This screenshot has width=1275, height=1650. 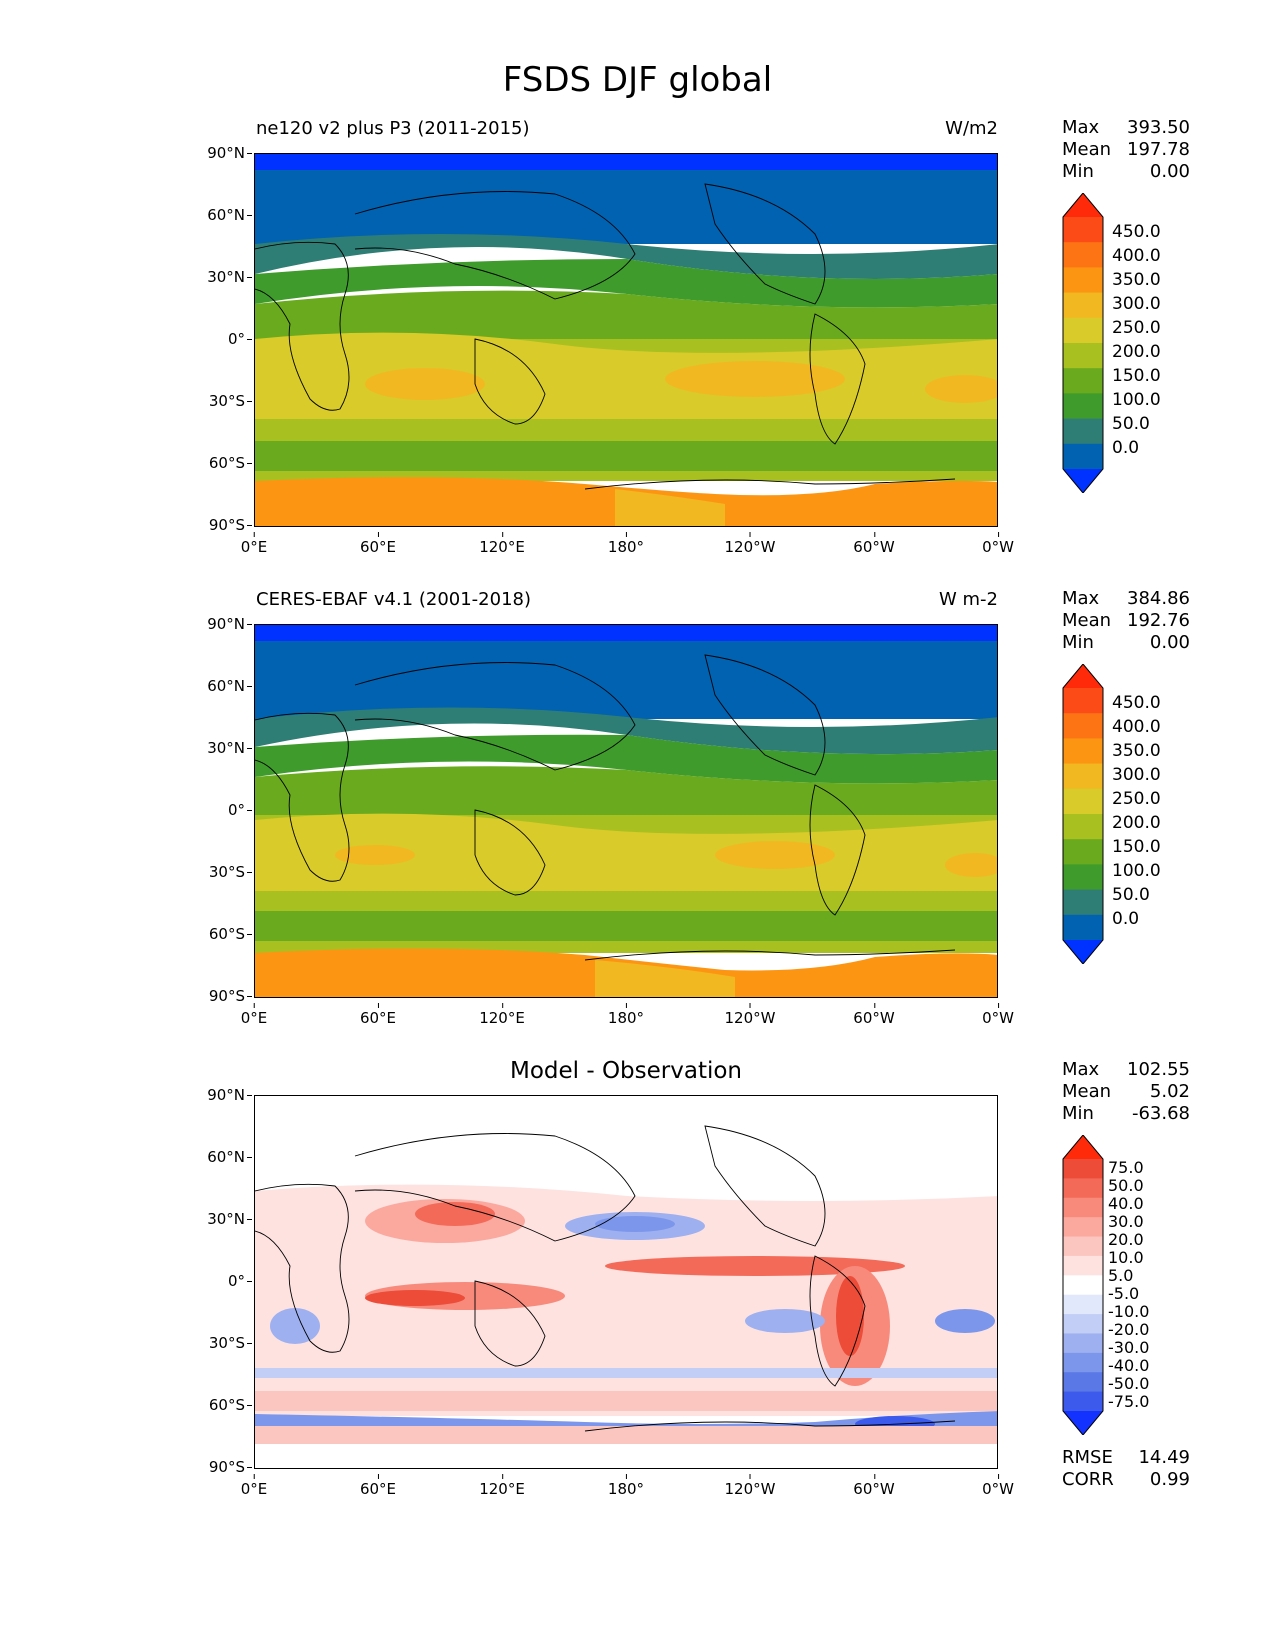 I want to click on panel-diff-map, so click(x=626, y=1282).